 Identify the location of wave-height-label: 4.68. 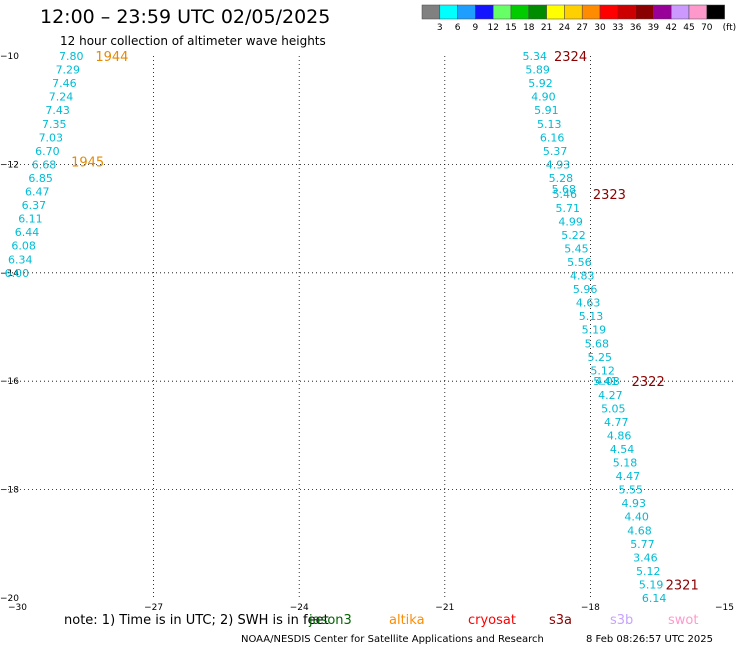
(639, 530).